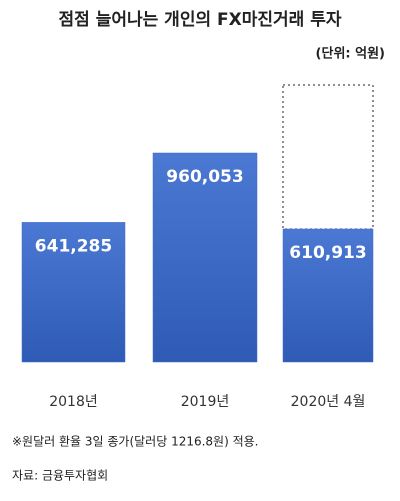  I want to click on chart-title: 점점 늘어나는 개인의 FX마진거래 투자, so click(200, 20).